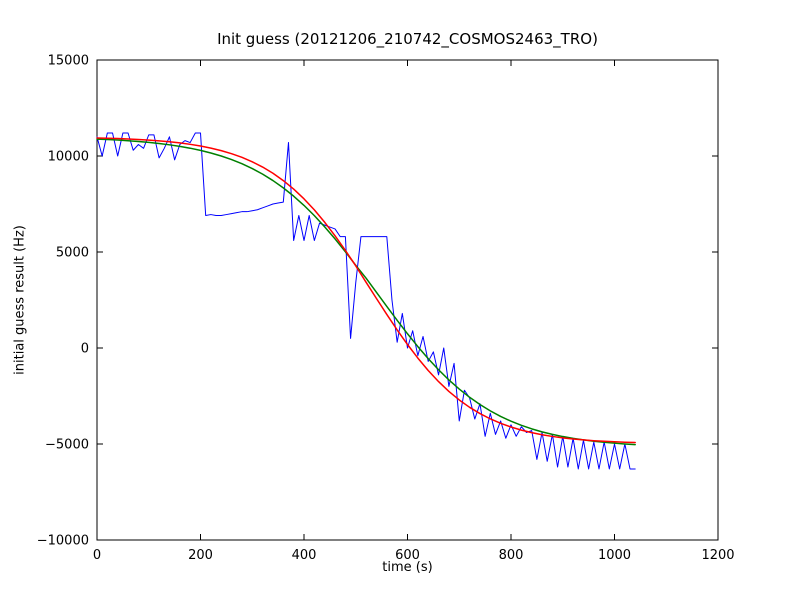 The height and width of the screenshot is (600, 800). I want to click on y-tick-label: 5000, so click(72, 253).